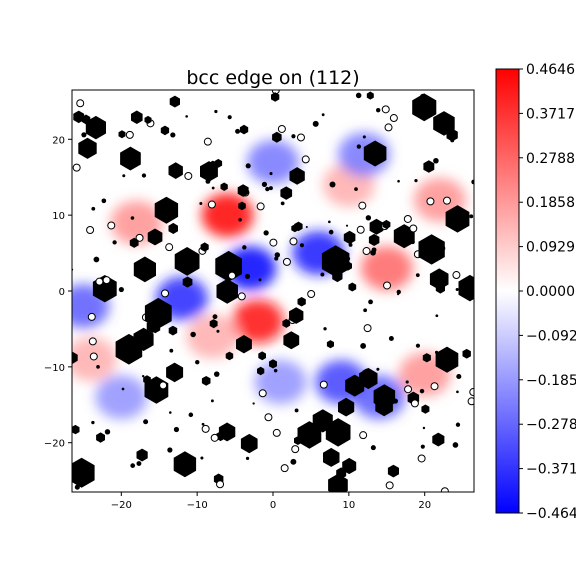  I want to click on y-tick-label: 10, so click(58, 216).